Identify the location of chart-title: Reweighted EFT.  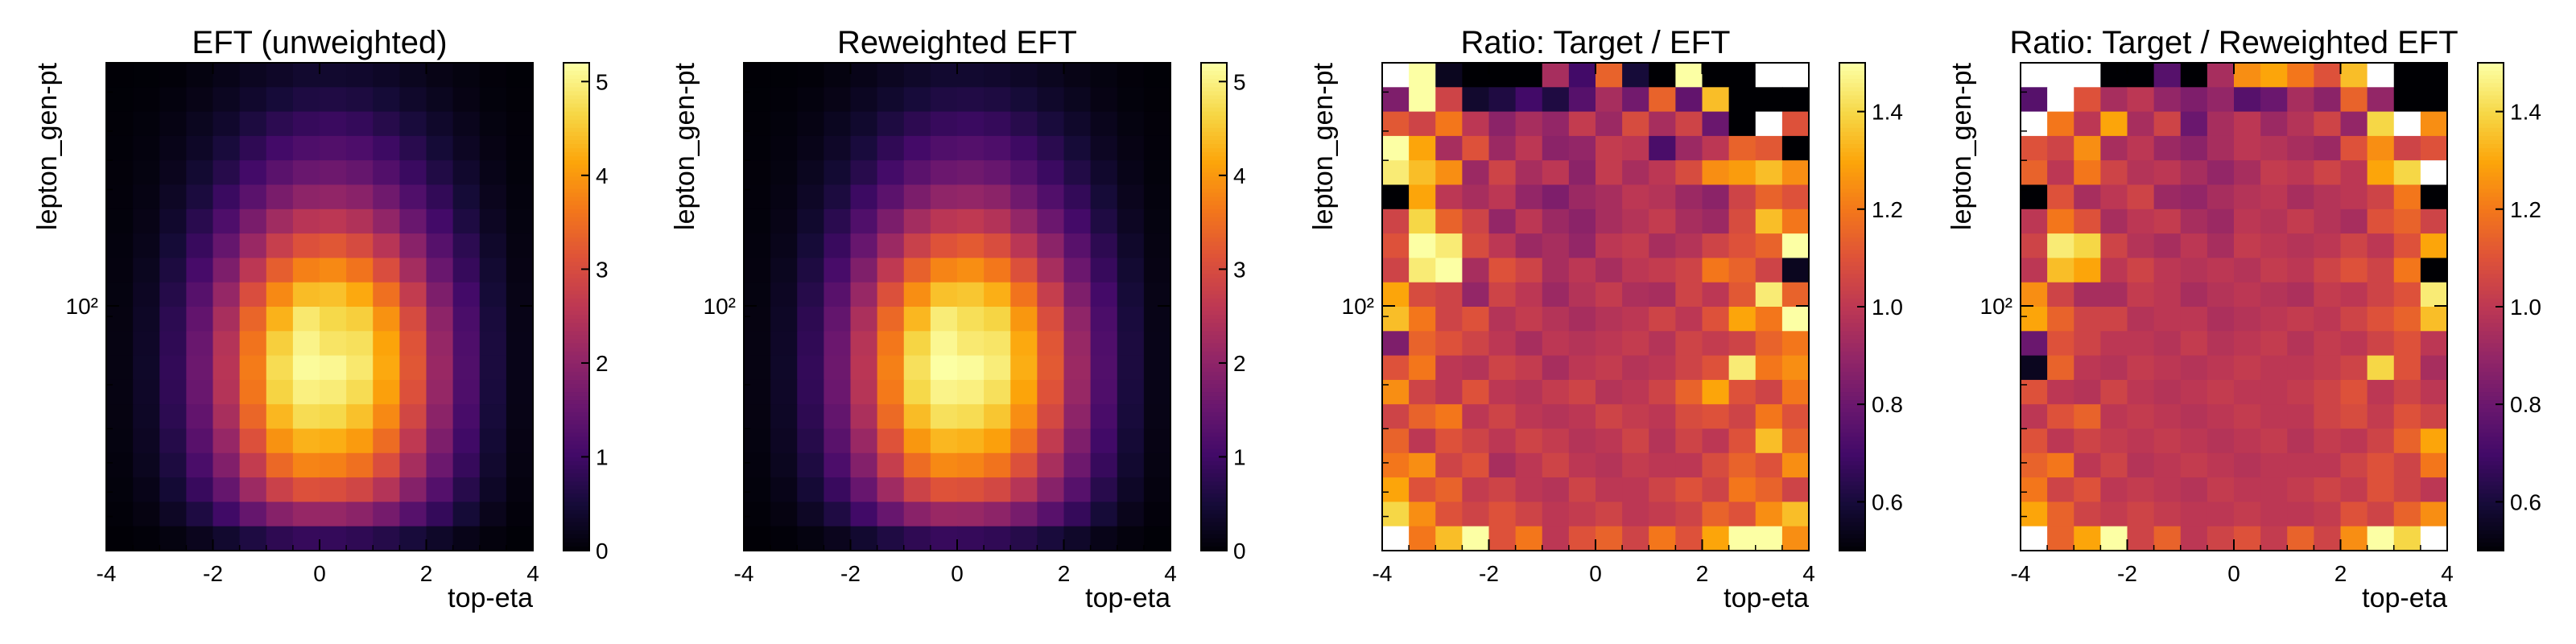
(957, 42).